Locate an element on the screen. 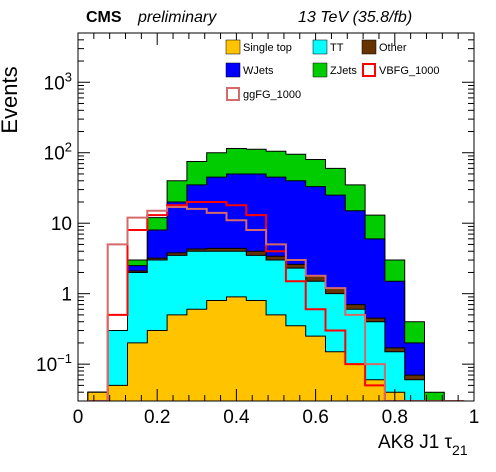 This screenshot has height=472, width=496. x-axis-label-main: AK8 J1 τ is located at coordinates (415, 442).